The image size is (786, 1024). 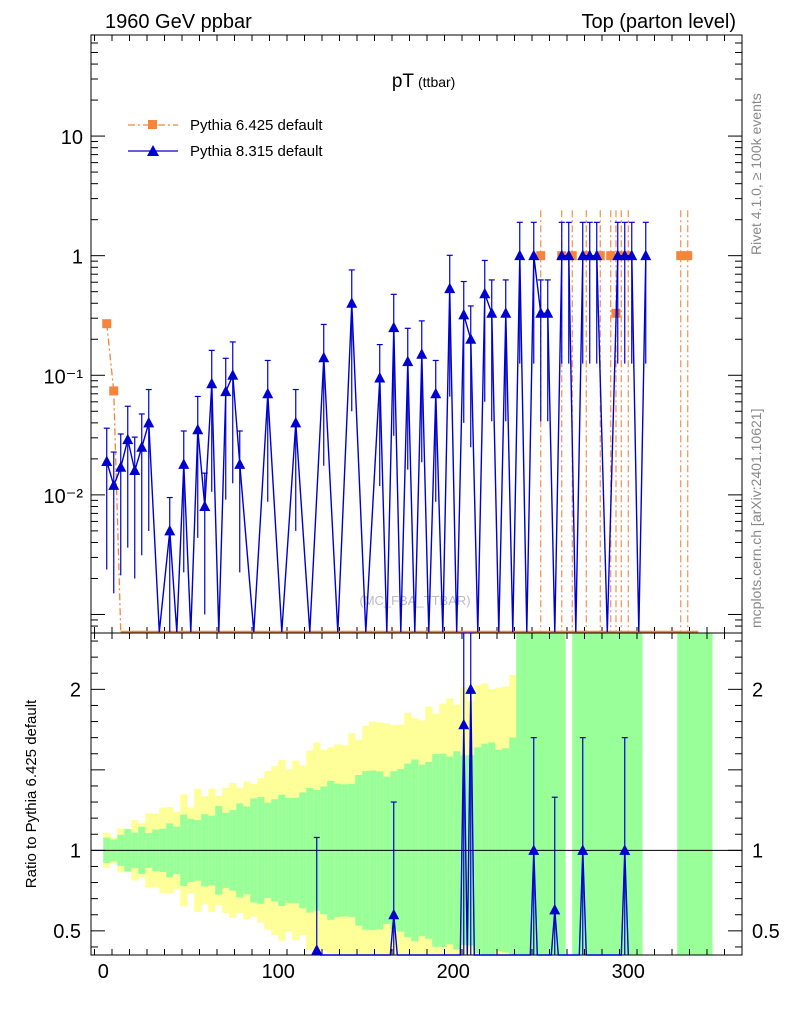 What do you see at coordinates (256, 125) in the screenshot?
I see `legend-label-pythia6: Pythia 6.425 default` at bounding box center [256, 125].